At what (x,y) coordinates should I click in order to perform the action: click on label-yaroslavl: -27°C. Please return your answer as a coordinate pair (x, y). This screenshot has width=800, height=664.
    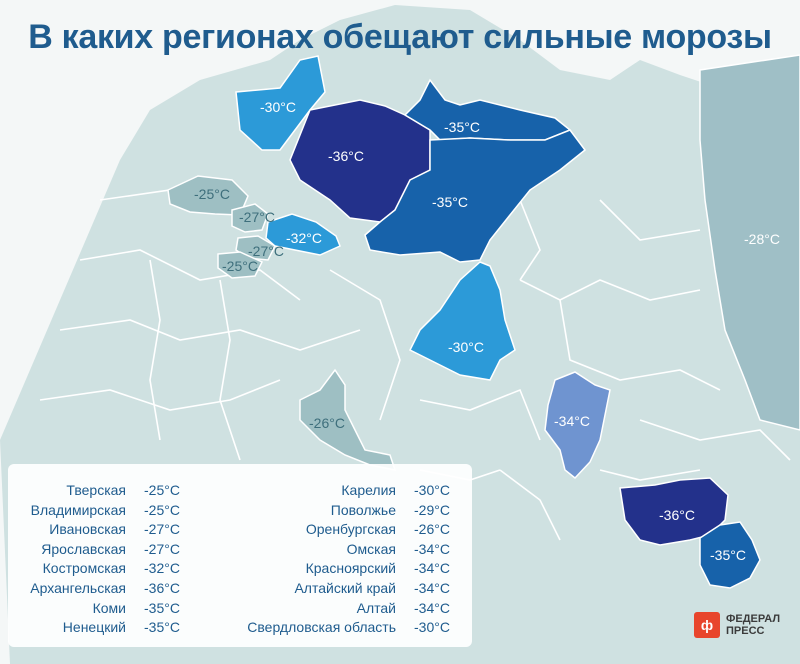
    Looking at the image, I should click on (257, 217).